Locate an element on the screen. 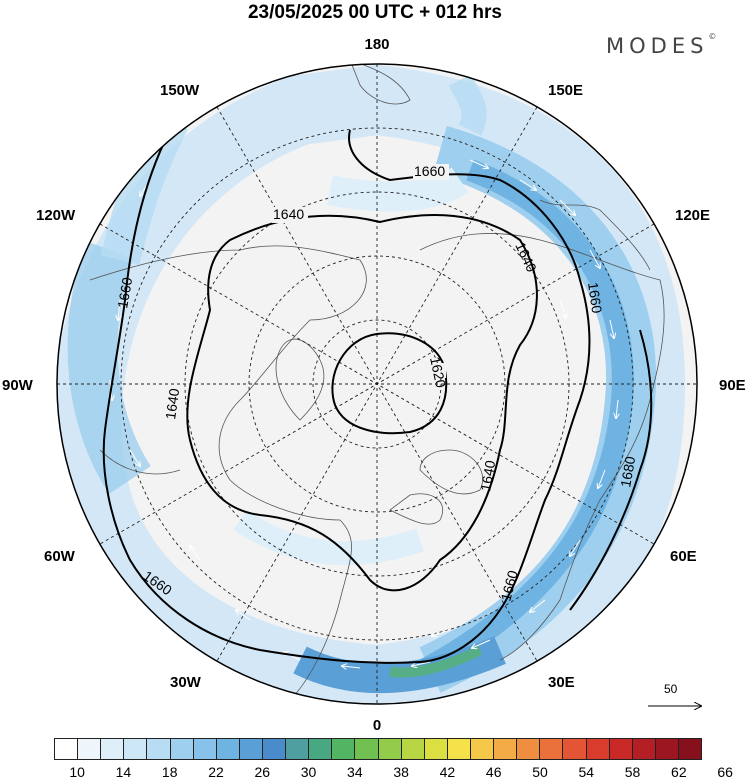  lon-label-0: 0 is located at coordinates (377, 725).